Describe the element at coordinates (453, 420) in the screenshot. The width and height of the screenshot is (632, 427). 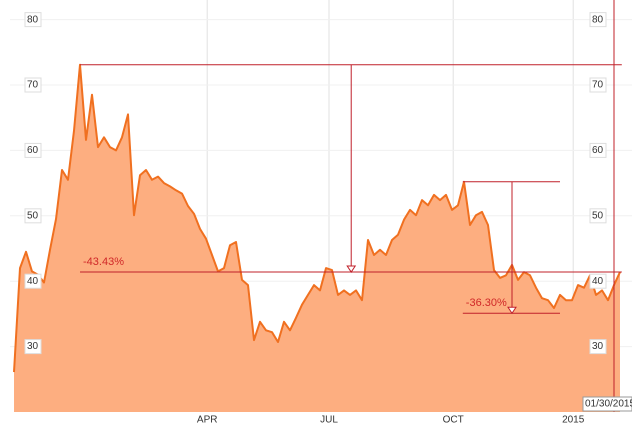
I see `x-tick-label: OCT` at that location.